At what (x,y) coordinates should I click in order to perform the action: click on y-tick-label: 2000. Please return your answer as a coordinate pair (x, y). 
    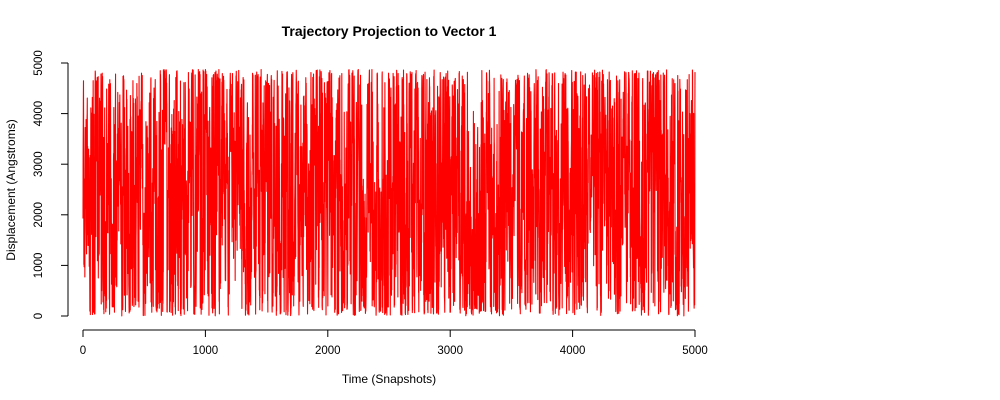
    Looking at the image, I should click on (39, 215).